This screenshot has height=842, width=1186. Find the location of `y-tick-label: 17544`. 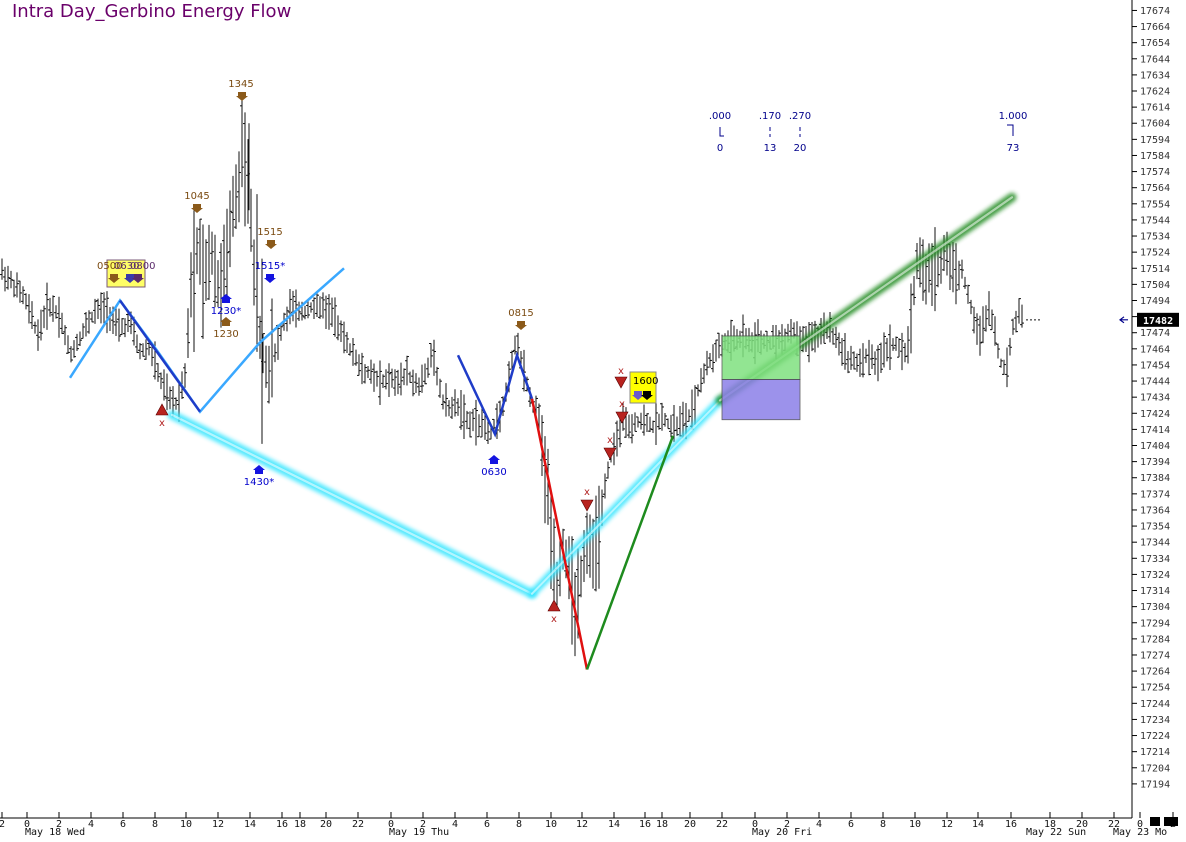

y-tick-label: 17544 is located at coordinates (1155, 220).